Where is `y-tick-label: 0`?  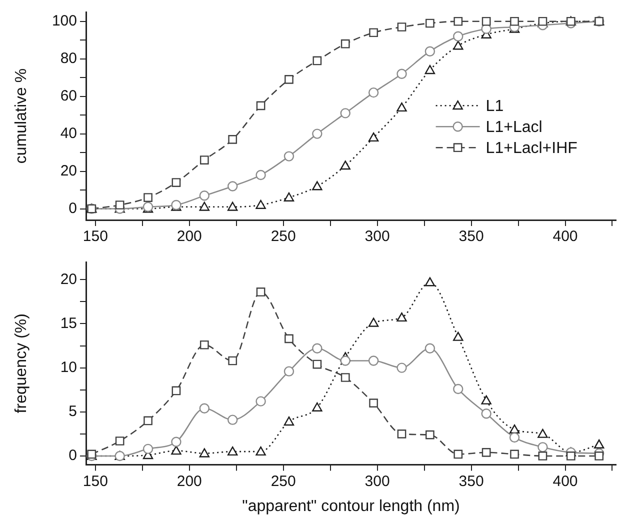 y-tick-label: 0 is located at coordinates (72, 208).